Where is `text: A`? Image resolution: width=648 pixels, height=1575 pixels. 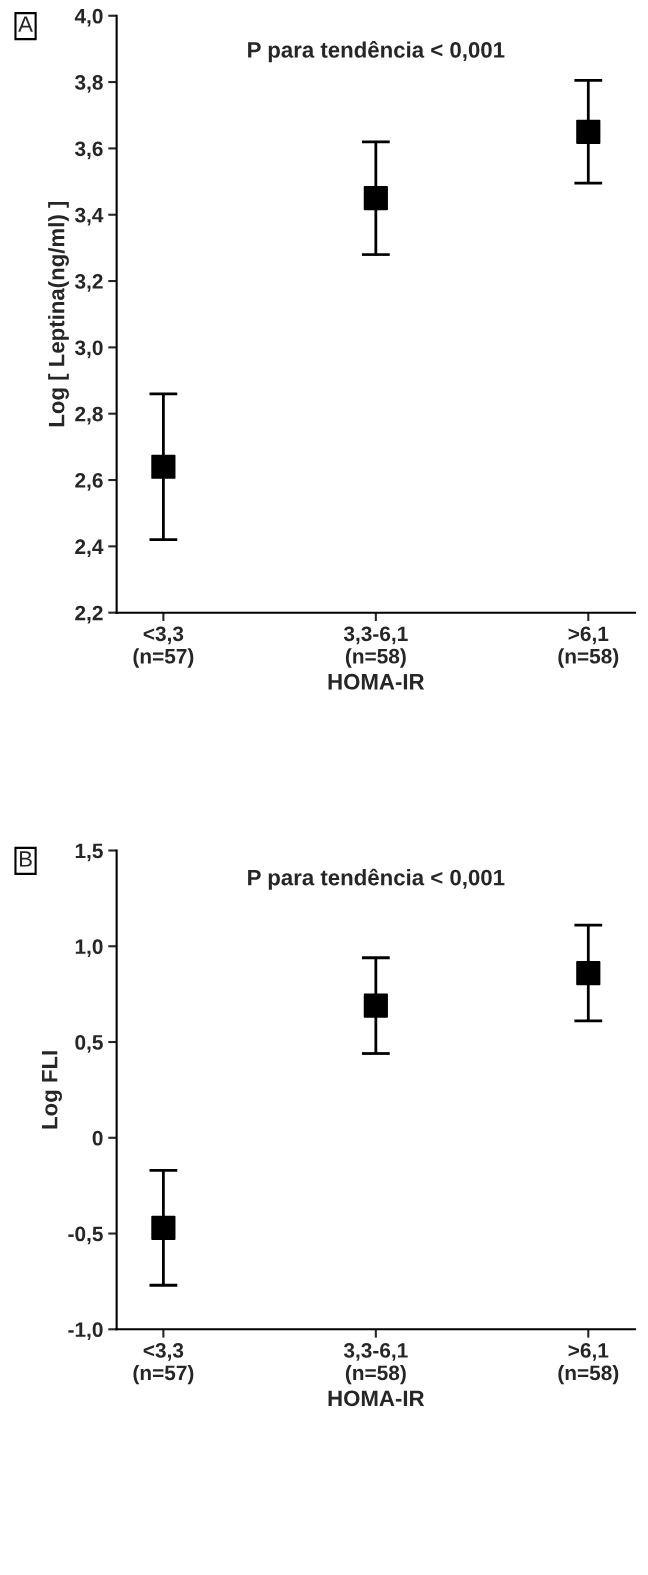 text: A is located at coordinates (25, 24).